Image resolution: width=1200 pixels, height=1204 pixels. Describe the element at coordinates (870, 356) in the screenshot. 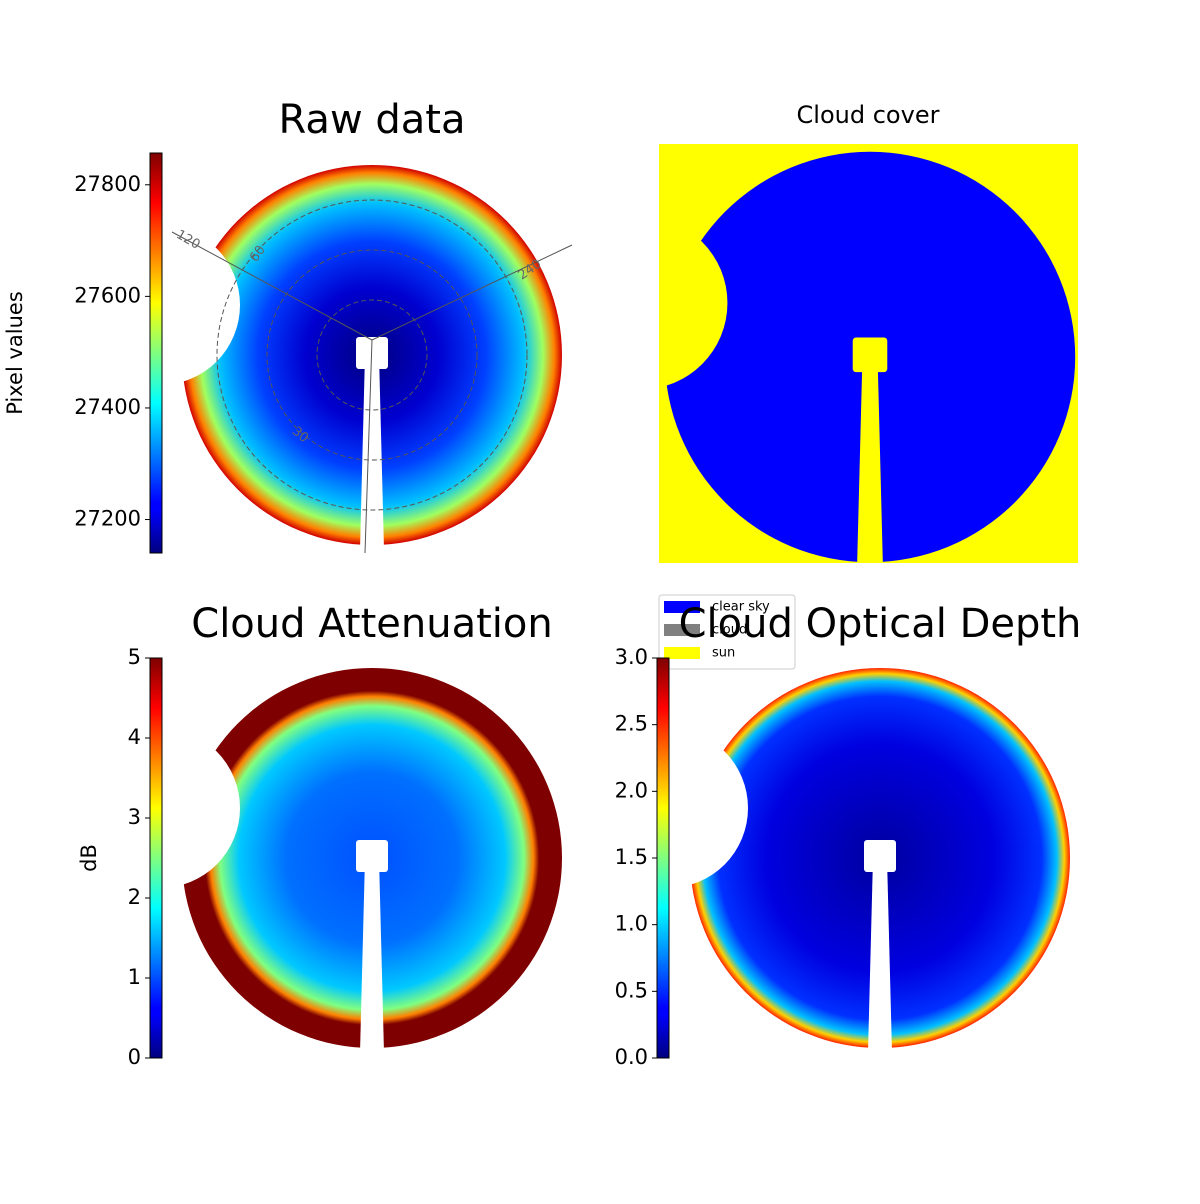

I see `clear-sky-area` at that location.